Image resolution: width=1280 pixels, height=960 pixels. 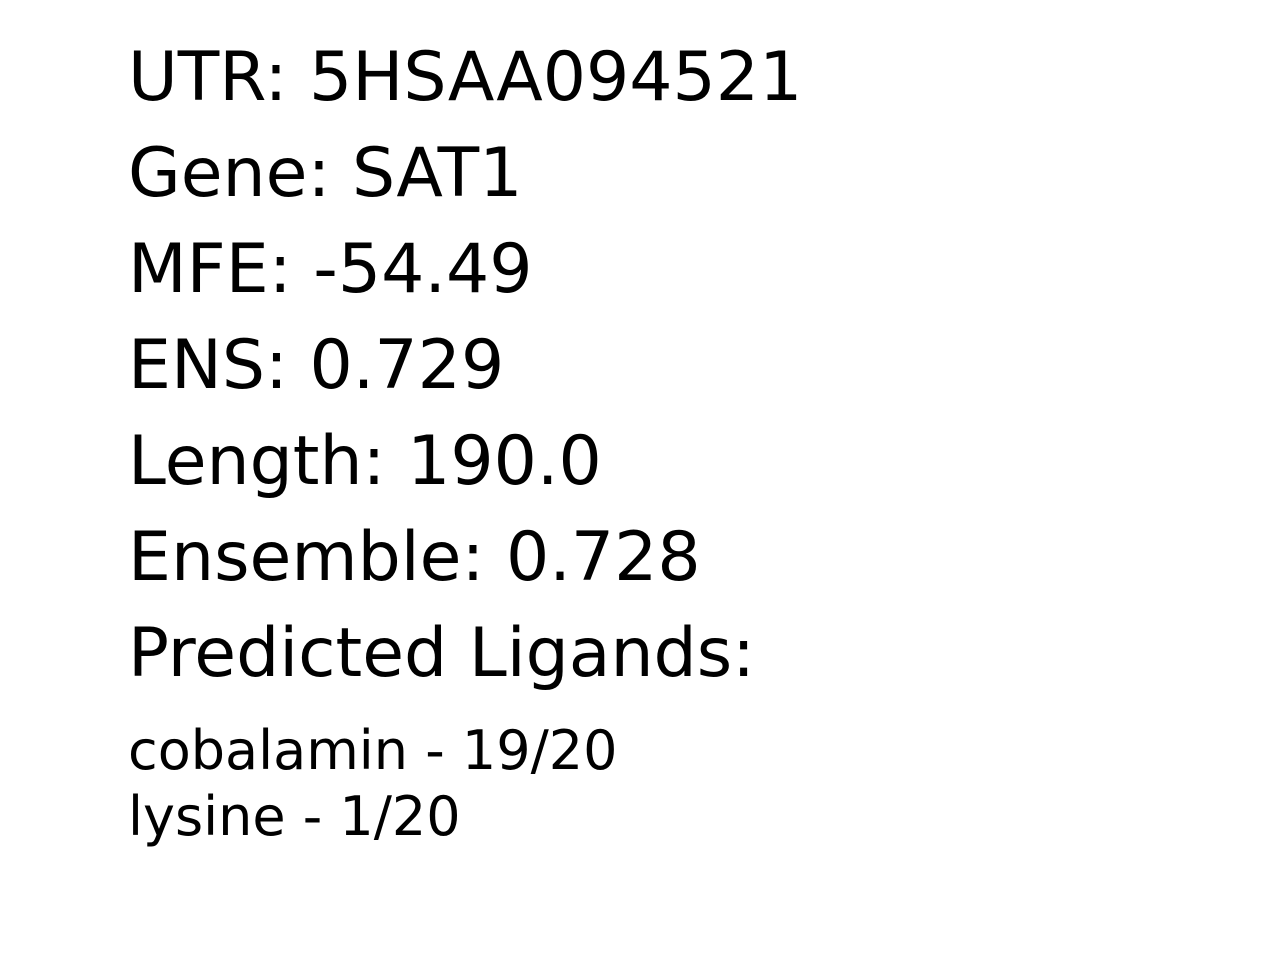 I want to click on ensemble-value: 0.728, so click(x=603, y=557).